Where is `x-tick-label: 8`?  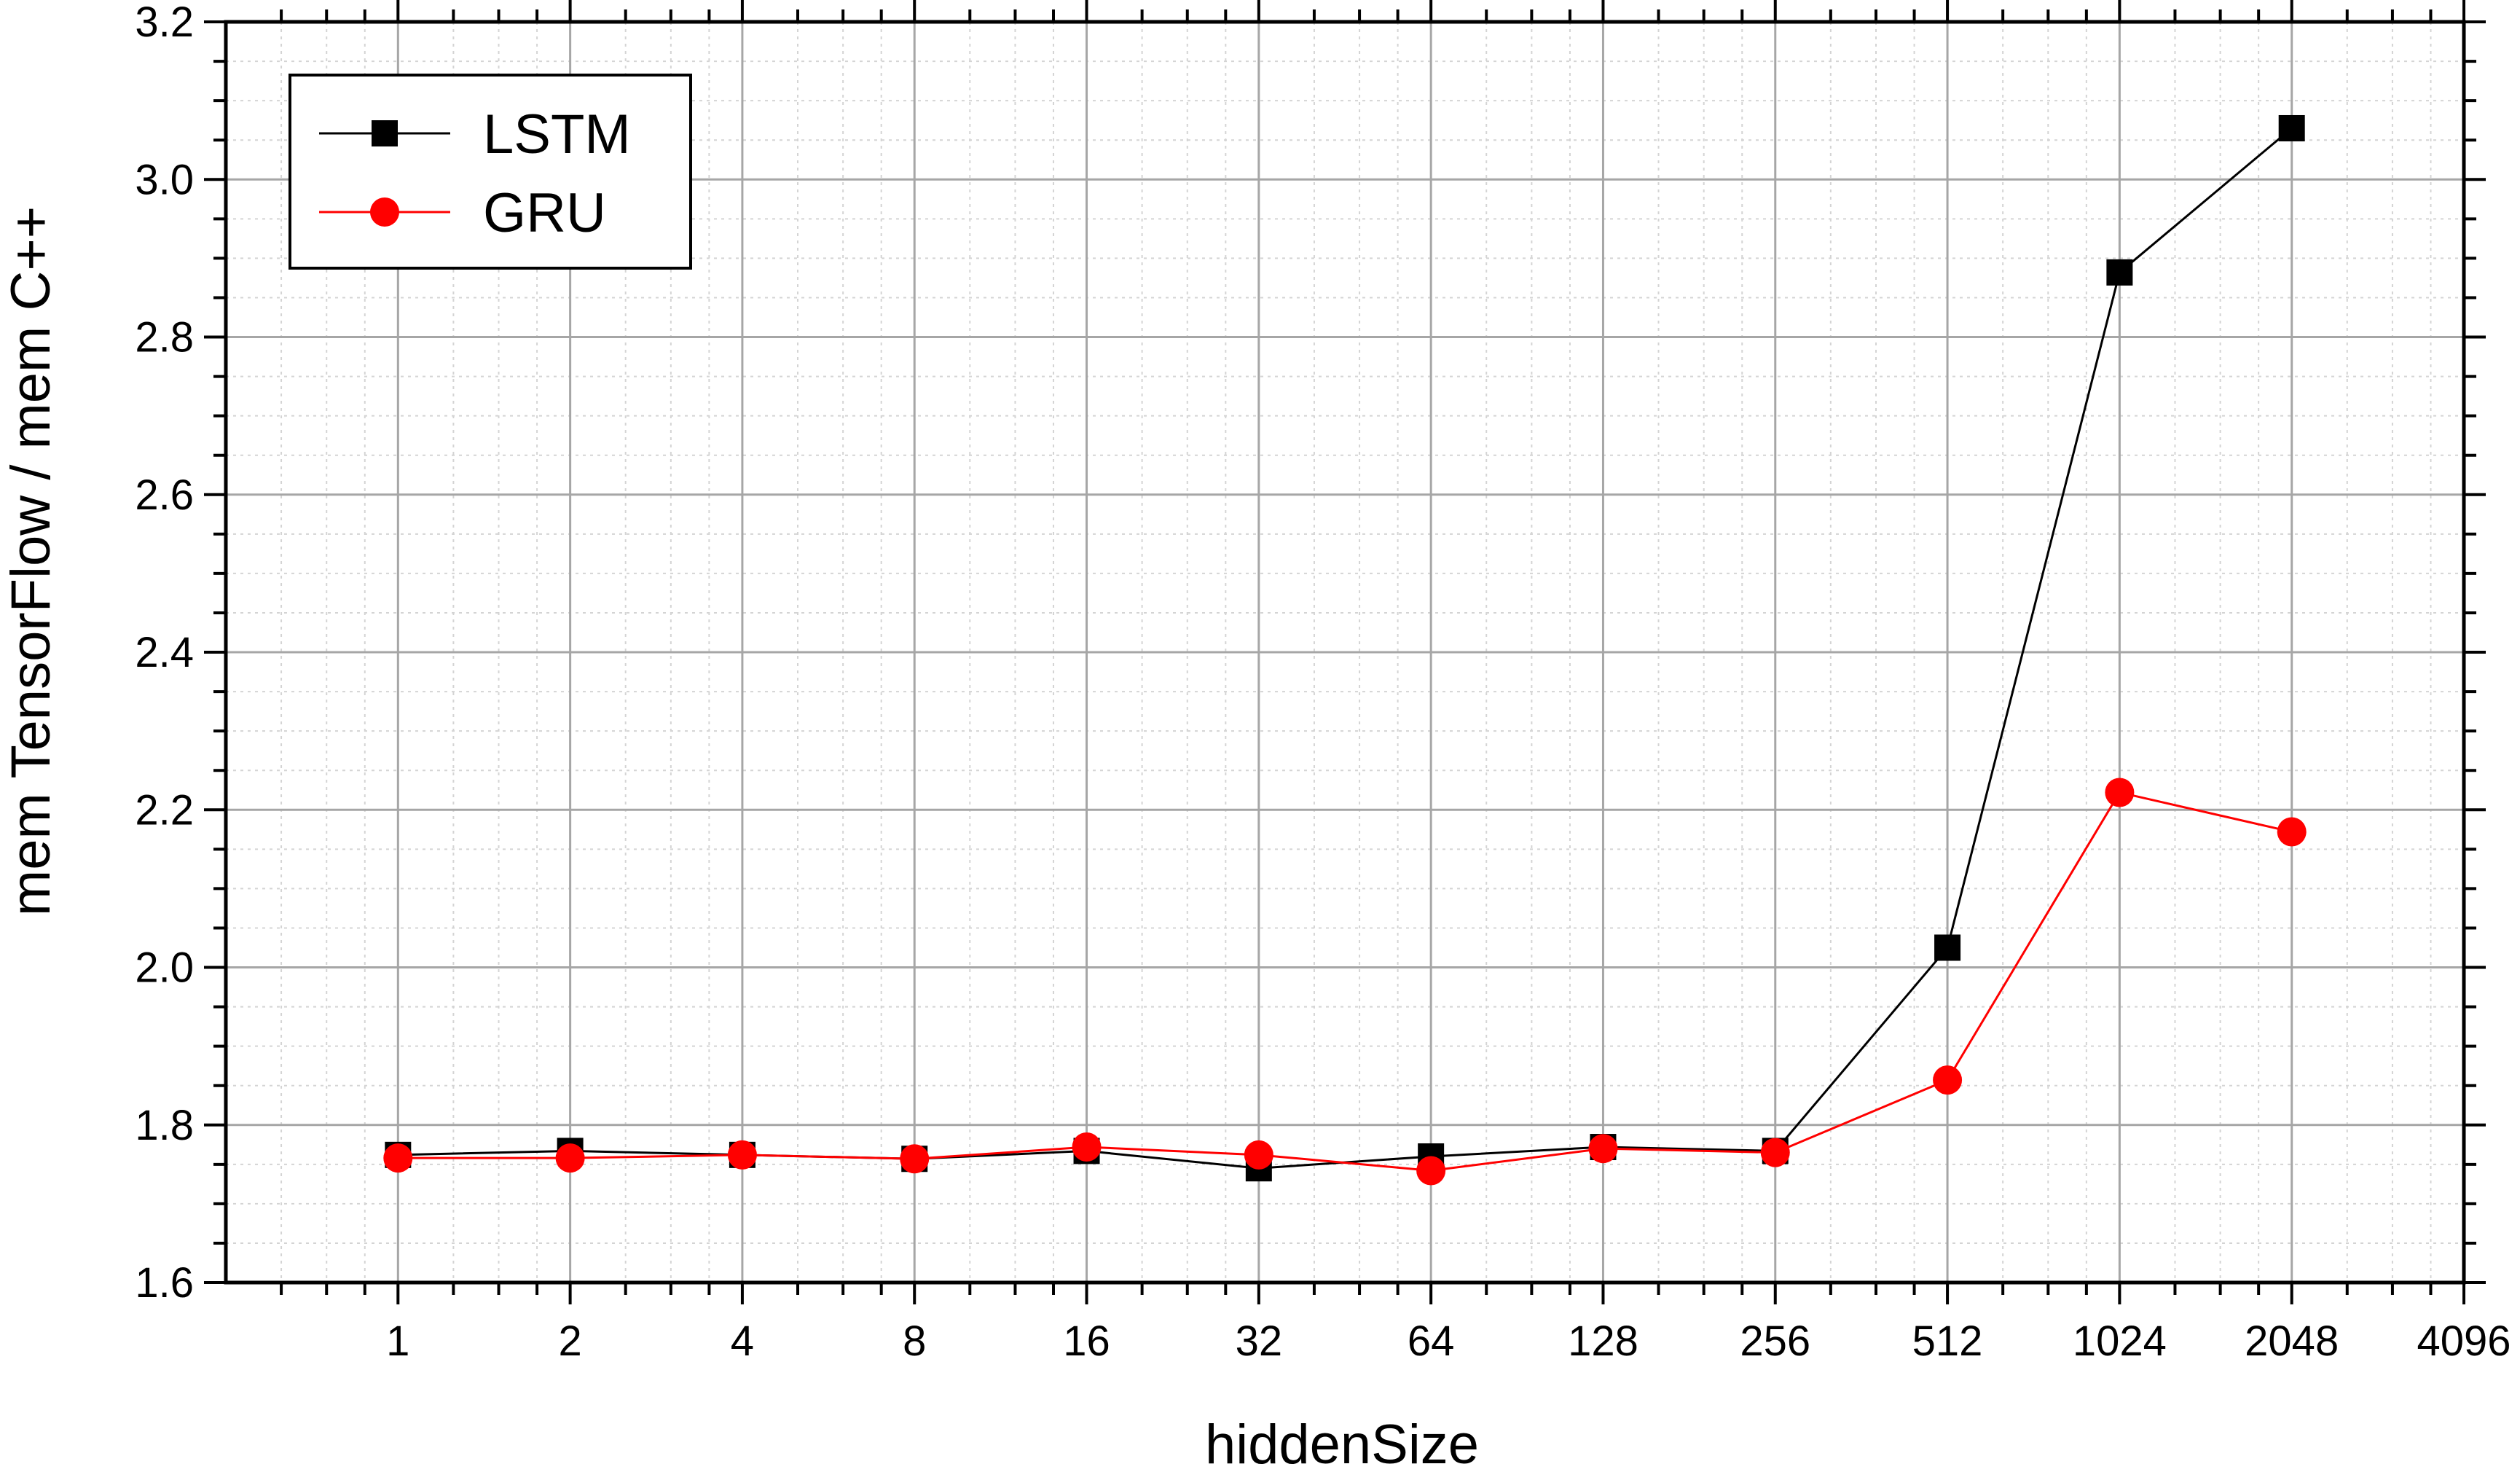
x-tick-label: 8 is located at coordinates (915, 1341).